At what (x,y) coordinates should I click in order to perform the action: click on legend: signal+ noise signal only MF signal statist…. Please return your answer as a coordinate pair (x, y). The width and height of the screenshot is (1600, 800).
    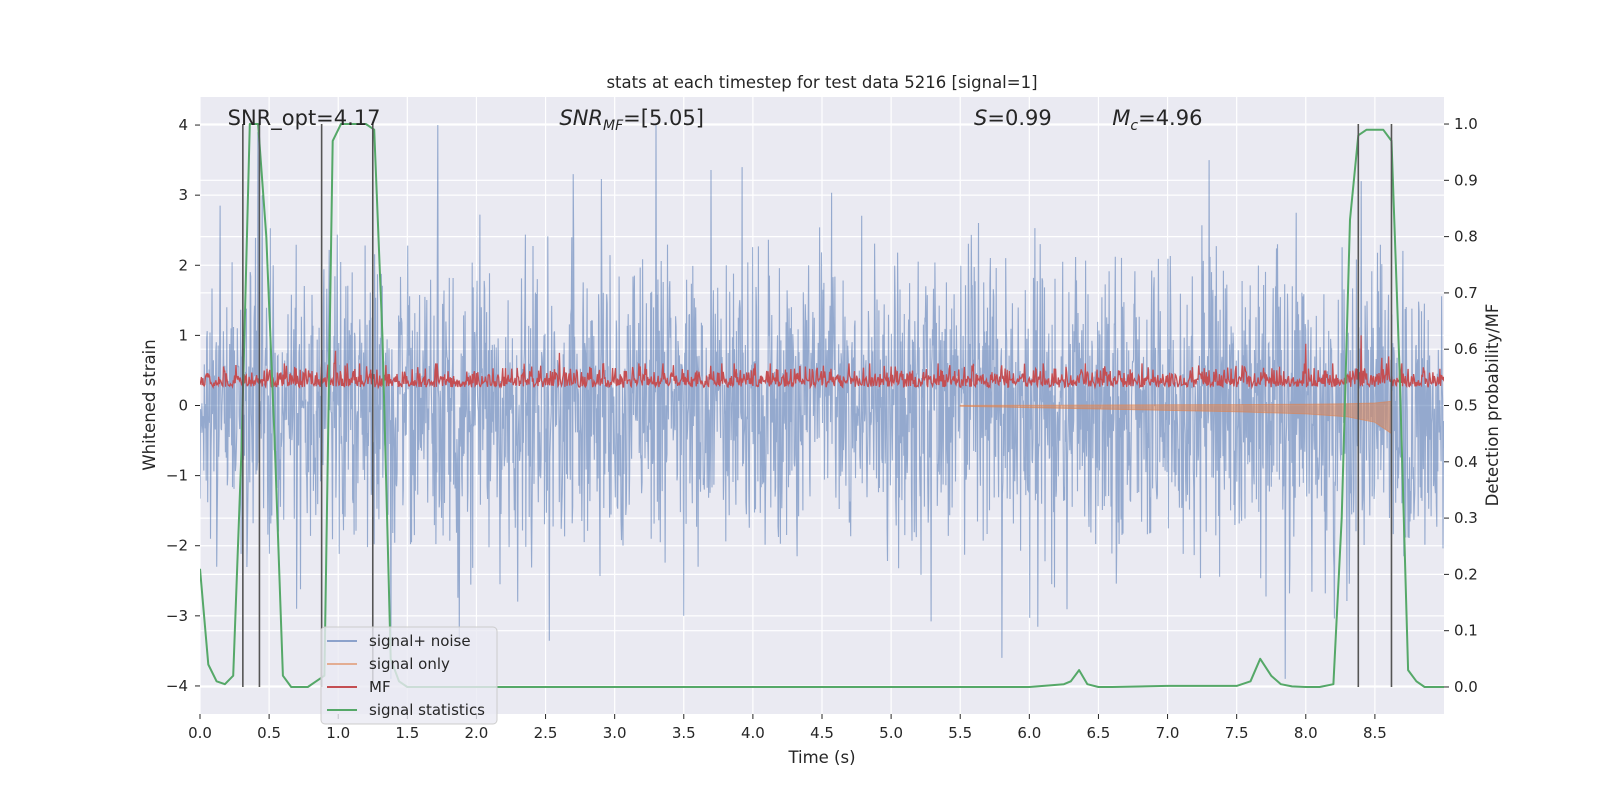
    Looking at the image, I should click on (409, 675).